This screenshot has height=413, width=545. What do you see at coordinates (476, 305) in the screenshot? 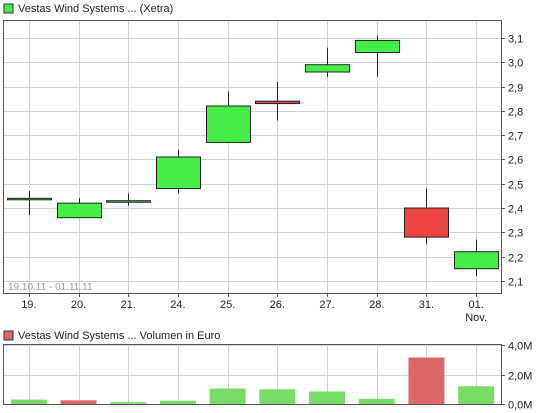
I see `x-tick-label: 01.` at bounding box center [476, 305].